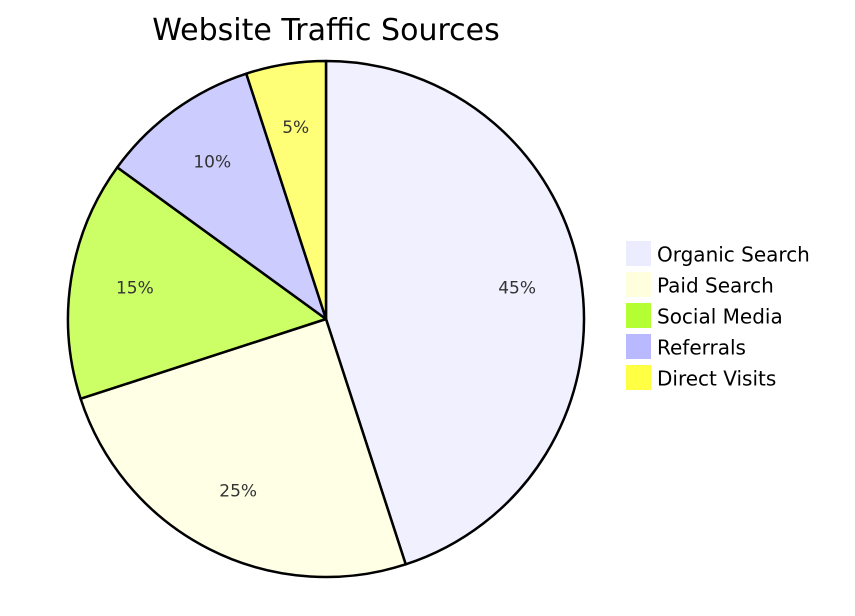 This screenshot has width=855, height=616. Describe the element at coordinates (325, 30) in the screenshot. I see `chart-title: Website Traffic Sources` at that location.